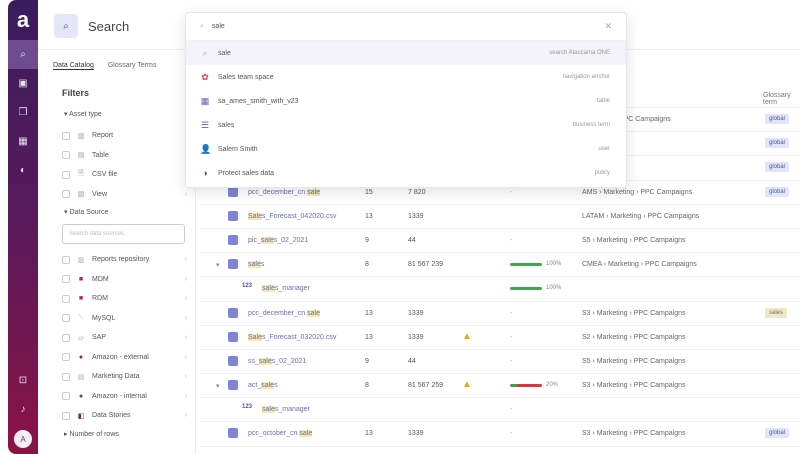 The height and width of the screenshot is (454, 800). I want to click on term-icon: ☰, so click(205, 124).